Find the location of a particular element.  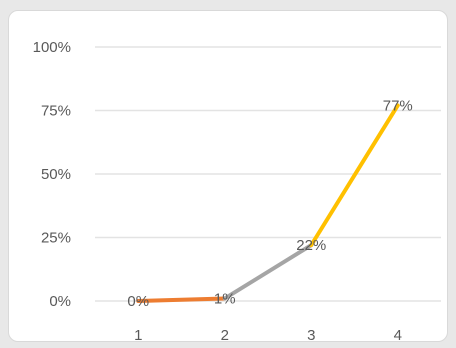

x-tick-label: 2 is located at coordinates (225, 335).